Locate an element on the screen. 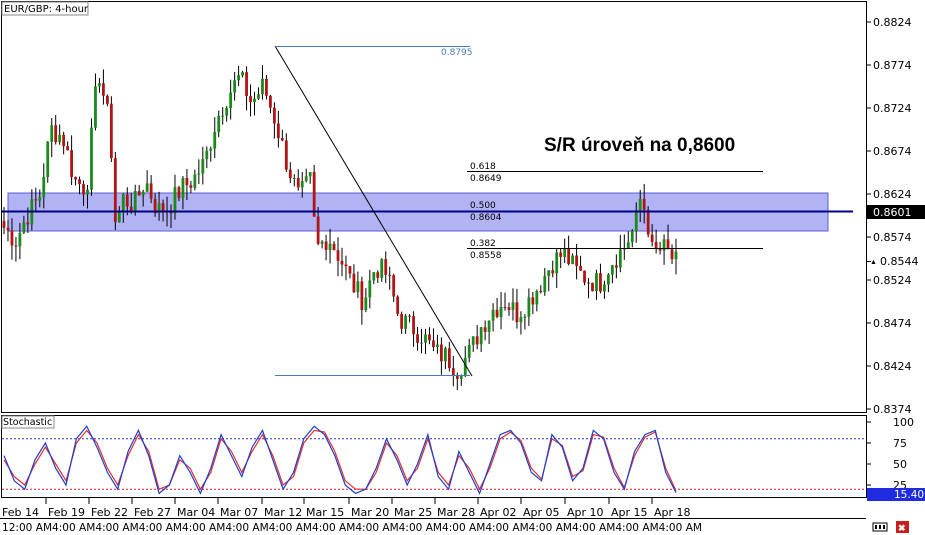  price-tick-label: 0.8374 is located at coordinates (892, 409).